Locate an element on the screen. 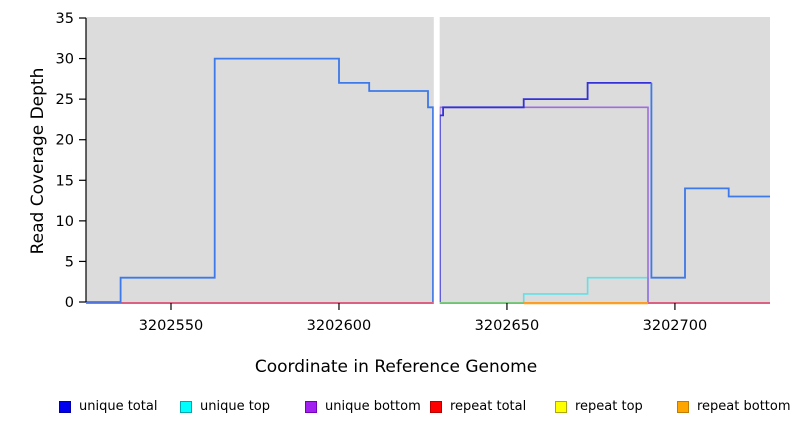 This screenshot has height=432, width=792. series-unique-total-end is located at coordinates (710, 180).